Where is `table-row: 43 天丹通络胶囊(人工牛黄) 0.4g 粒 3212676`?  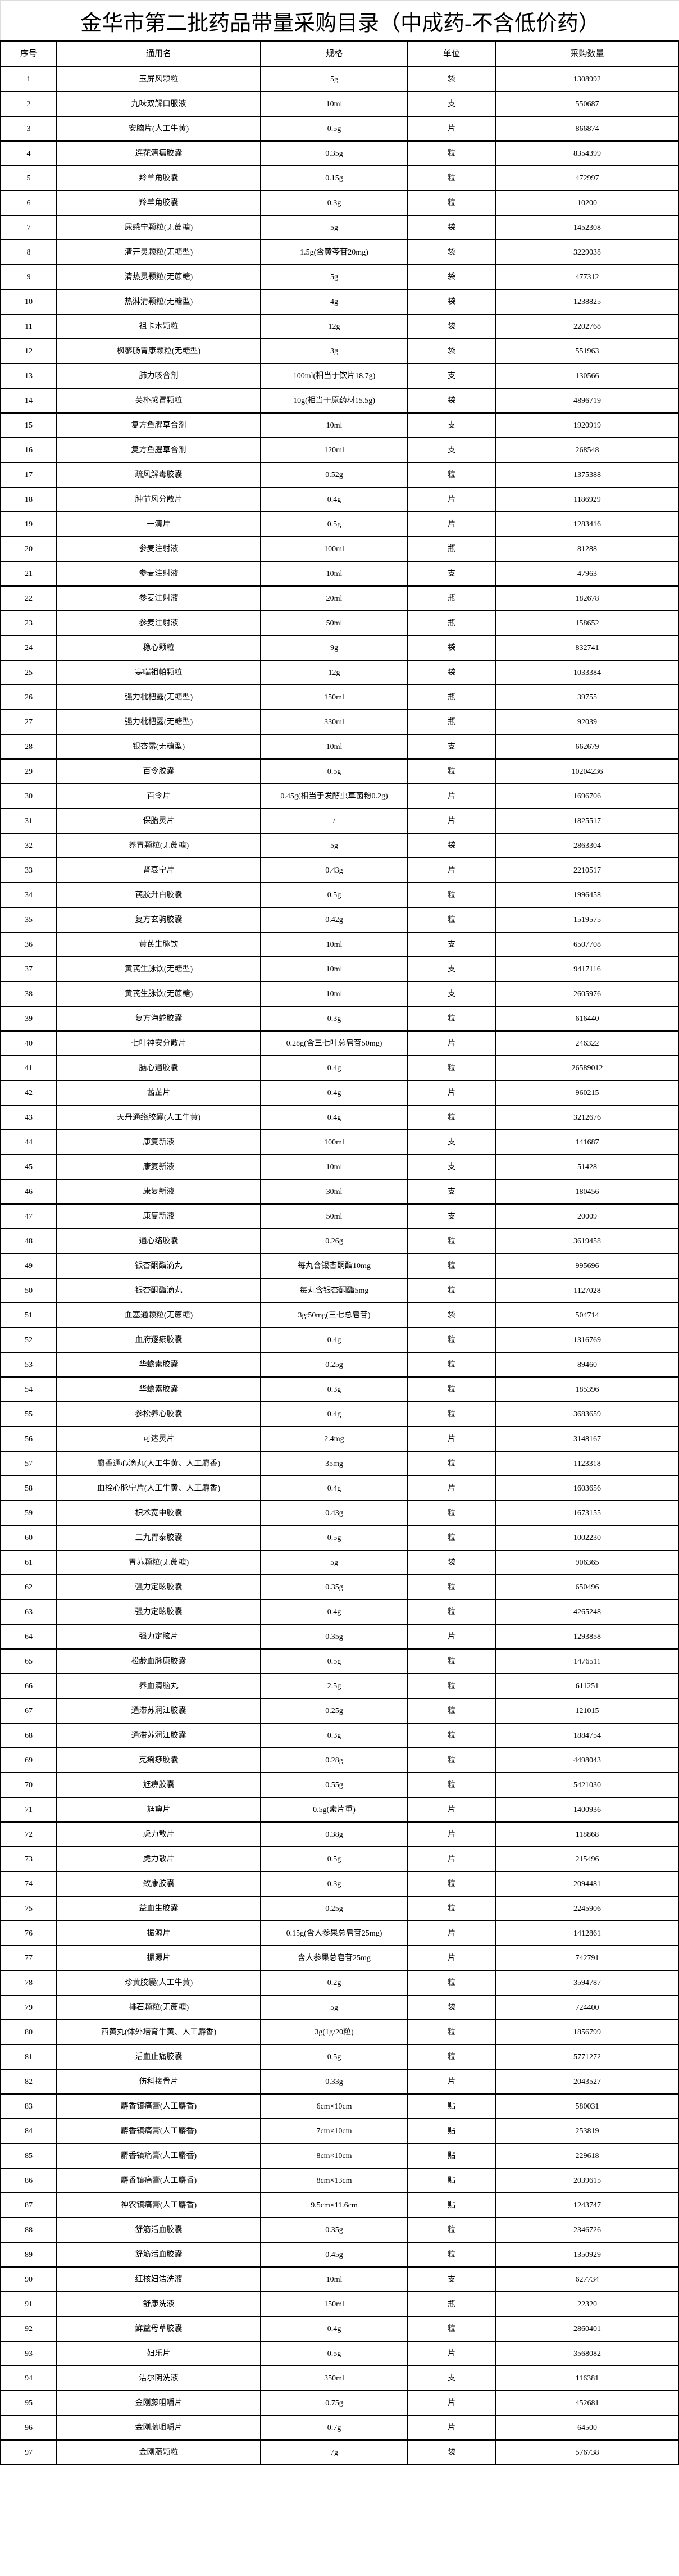 table-row: 43 天丹通络胶囊(人工牛黄) 0.4g 粒 3212676 is located at coordinates (339, 1117).